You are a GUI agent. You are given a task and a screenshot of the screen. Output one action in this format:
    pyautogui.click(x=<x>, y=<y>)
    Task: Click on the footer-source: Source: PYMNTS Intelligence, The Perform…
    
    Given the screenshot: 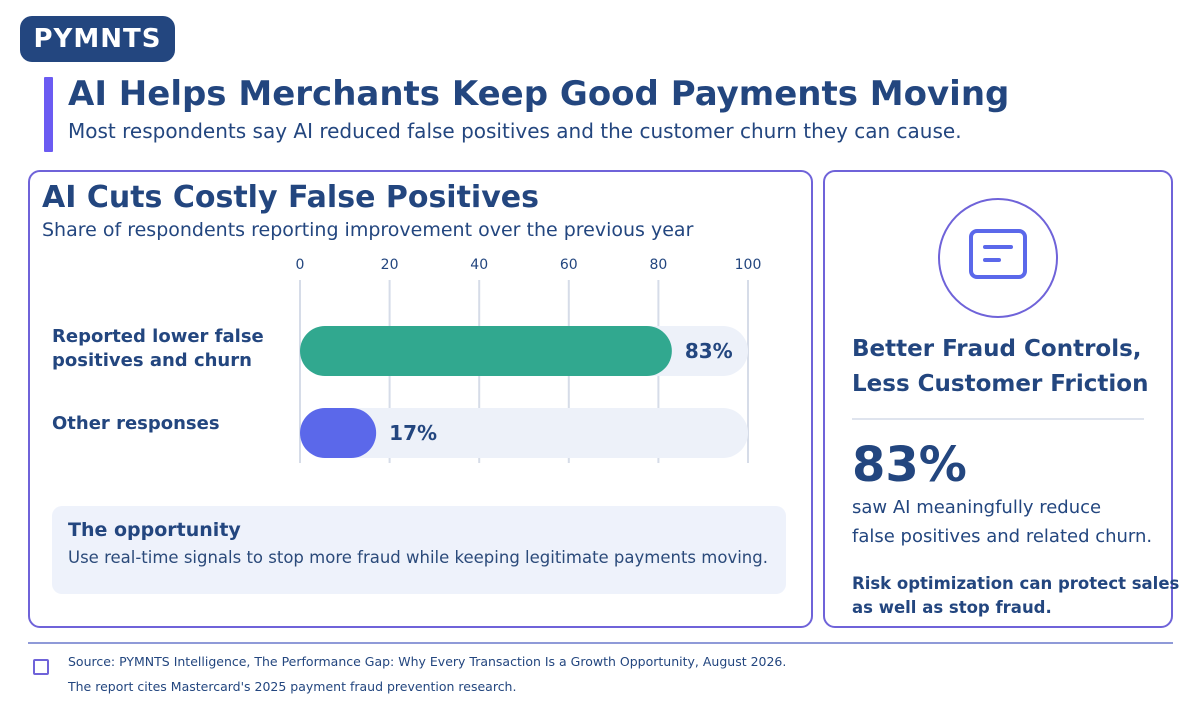 What is the action you would take?
    pyautogui.click(x=427, y=661)
    